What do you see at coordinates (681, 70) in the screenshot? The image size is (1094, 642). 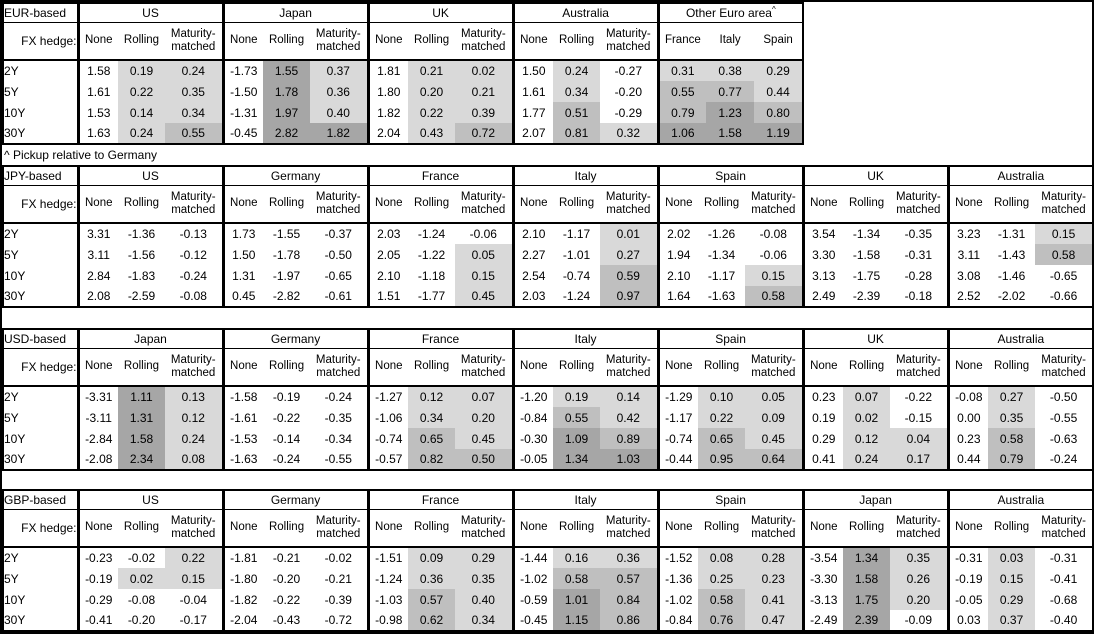 I see `value-cell: 0.31` at bounding box center [681, 70].